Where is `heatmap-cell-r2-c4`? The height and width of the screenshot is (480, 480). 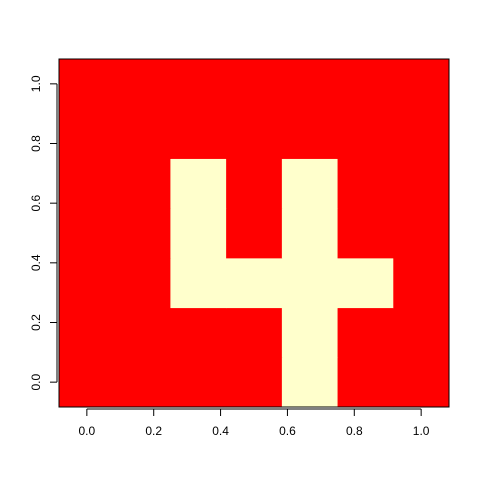
heatmap-cell-r2-c4 is located at coordinates (310, 283).